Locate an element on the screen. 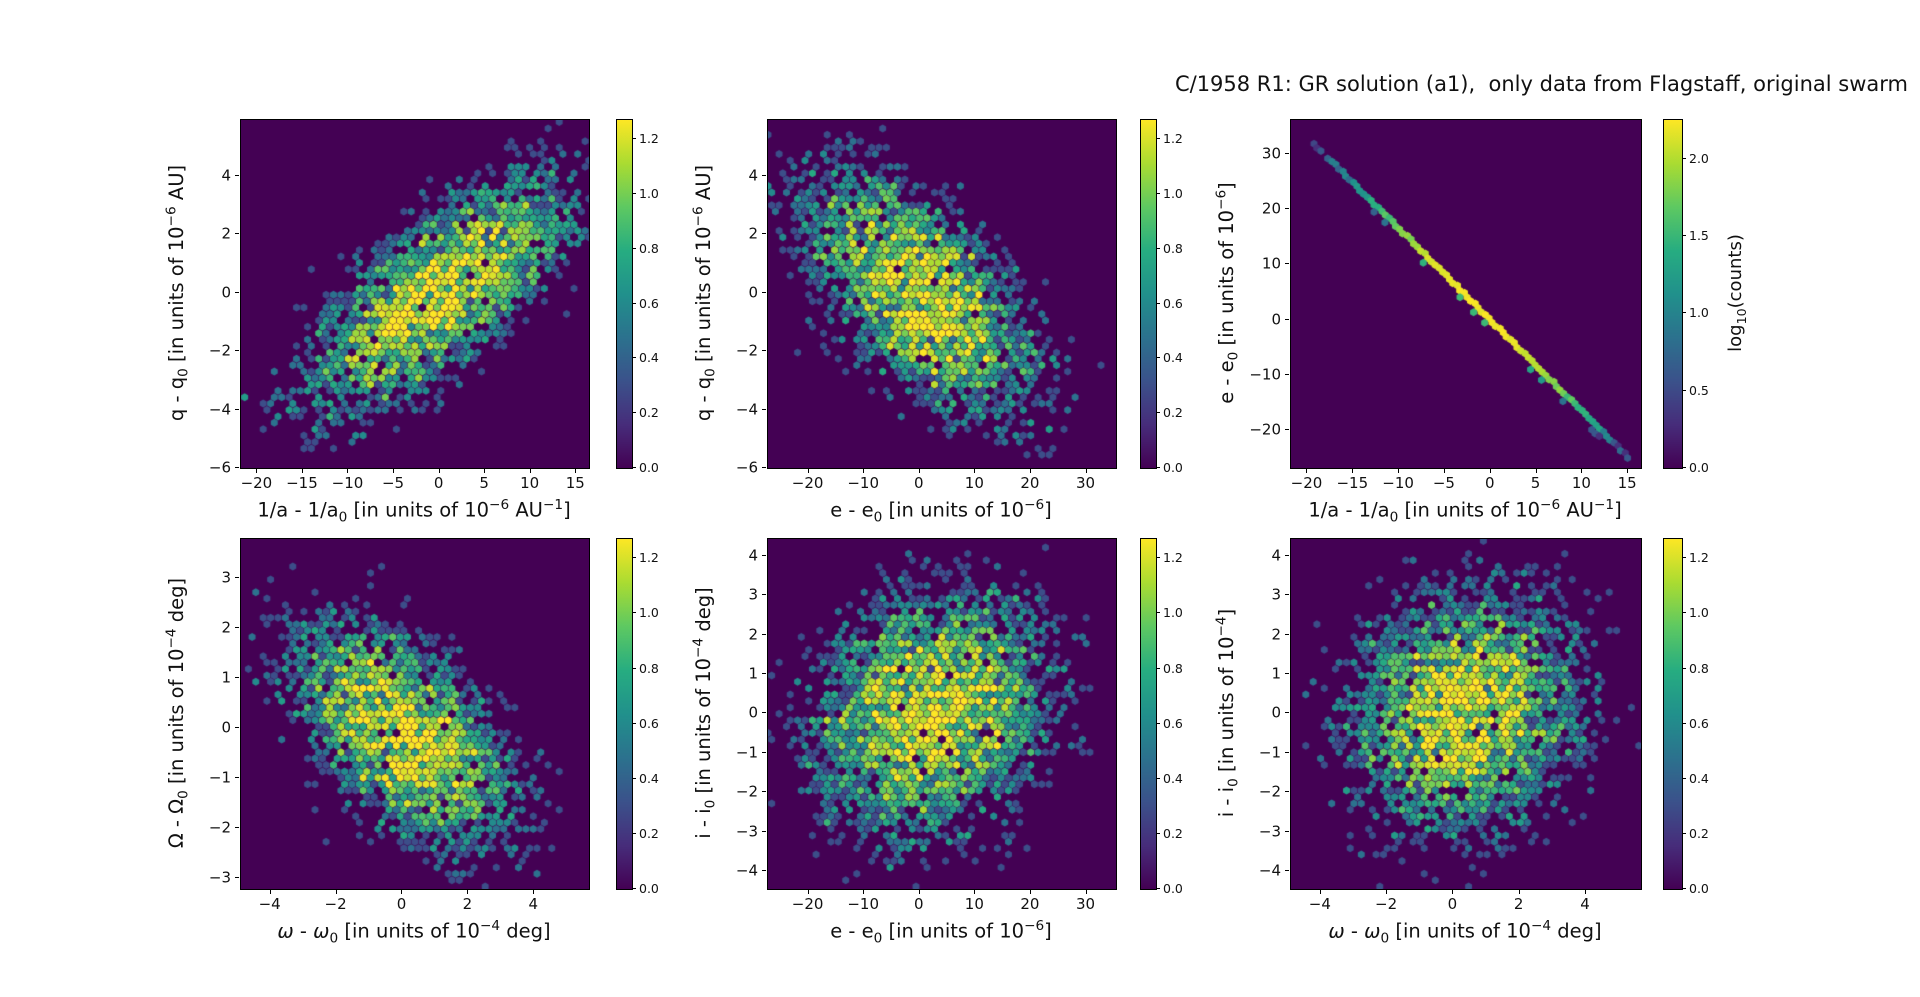 Image resolution: width=1920 pixels, height=997 pixels. y-axis-label-q-vs-e: q - q0 [in units of 10−6 AU] is located at coordinates (704, 293).